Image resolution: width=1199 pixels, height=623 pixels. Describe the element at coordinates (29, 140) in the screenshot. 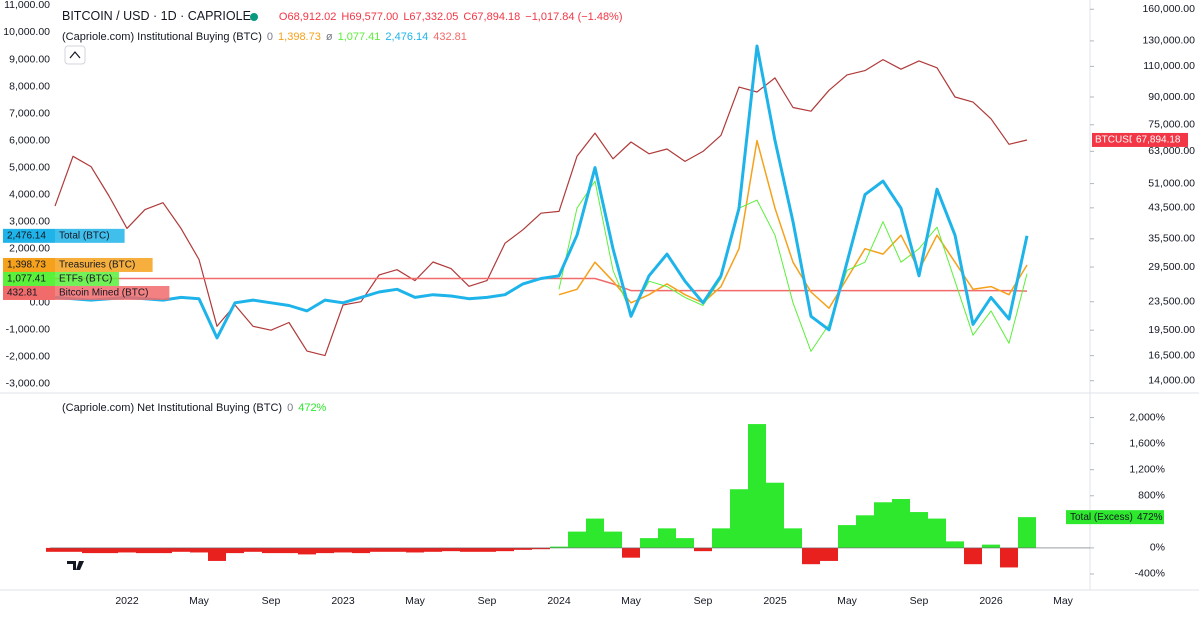

I see `y-tick-label: 6,000.00` at that location.